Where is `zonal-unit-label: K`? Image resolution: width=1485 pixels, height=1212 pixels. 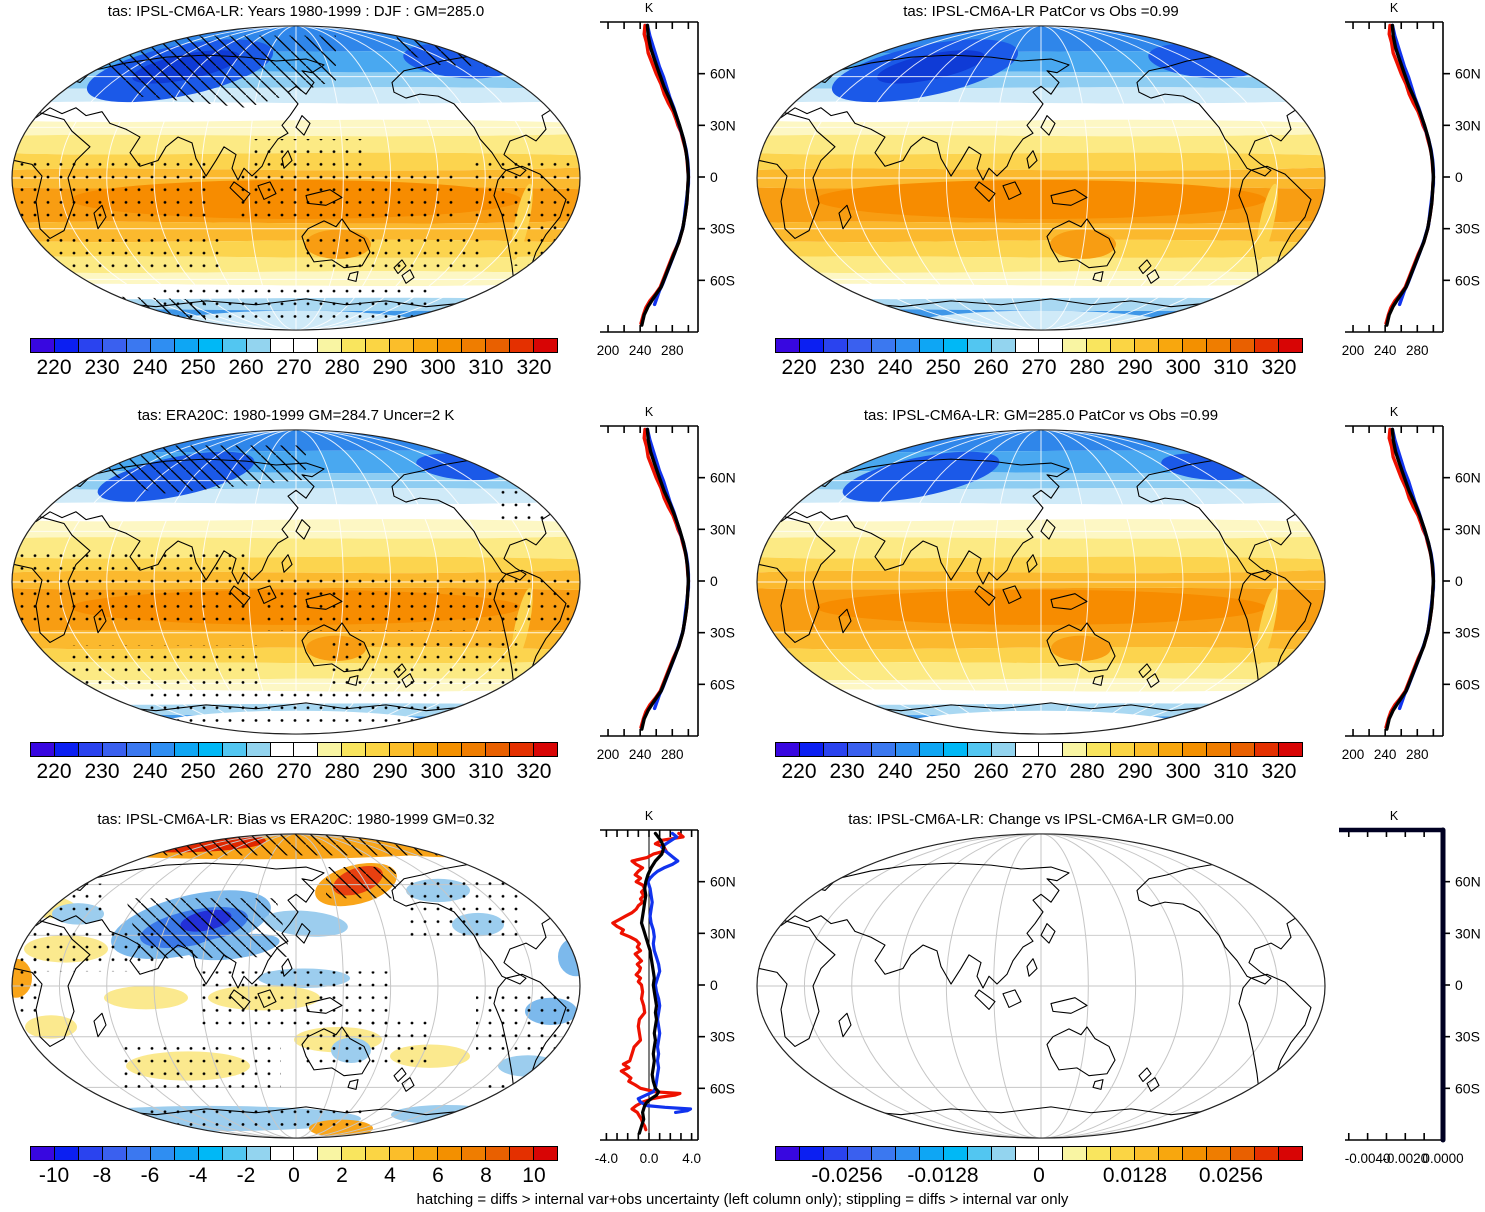
zonal-unit-label: K is located at coordinates (1394, 412).